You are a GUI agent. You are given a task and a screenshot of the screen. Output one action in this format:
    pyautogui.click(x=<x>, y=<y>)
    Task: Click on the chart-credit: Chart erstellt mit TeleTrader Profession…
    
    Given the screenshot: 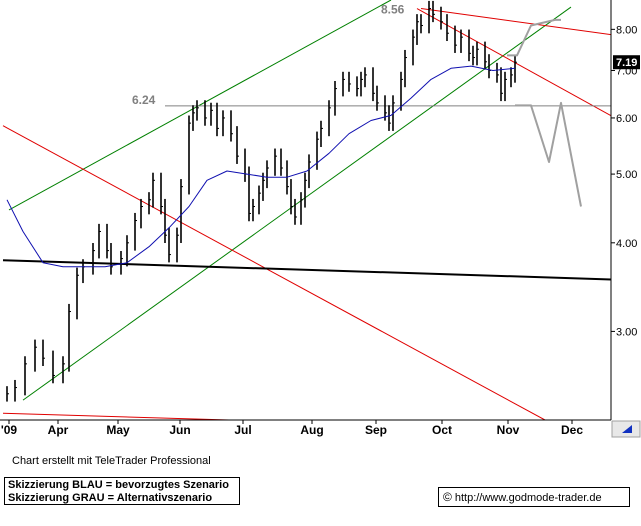 What is the action you would take?
    pyautogui.click(x=111, y=461)
    